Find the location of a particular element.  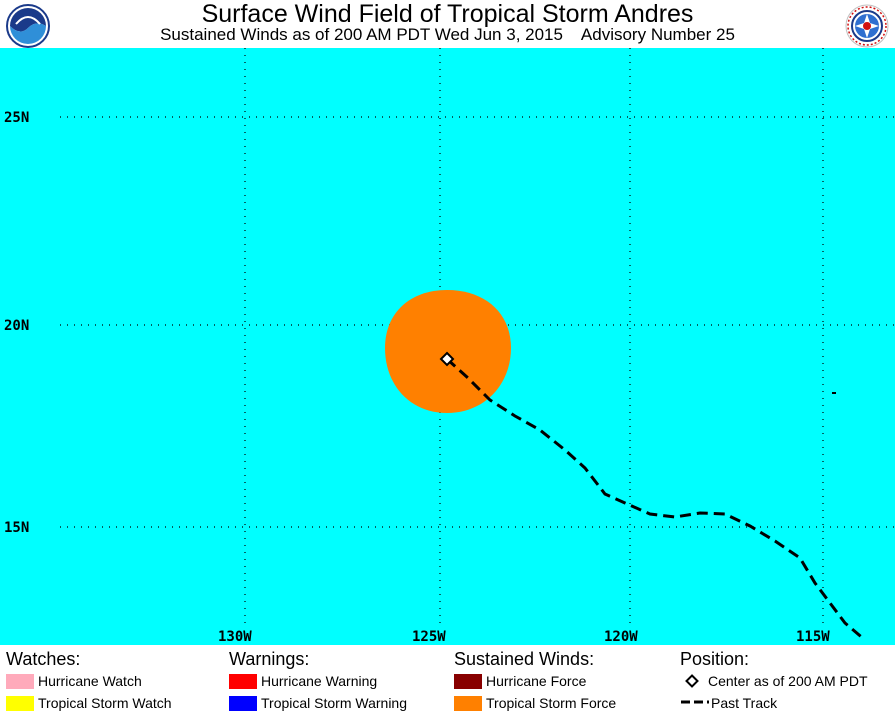

lon-label-120w: 120W is located at coordinates (621, 637).